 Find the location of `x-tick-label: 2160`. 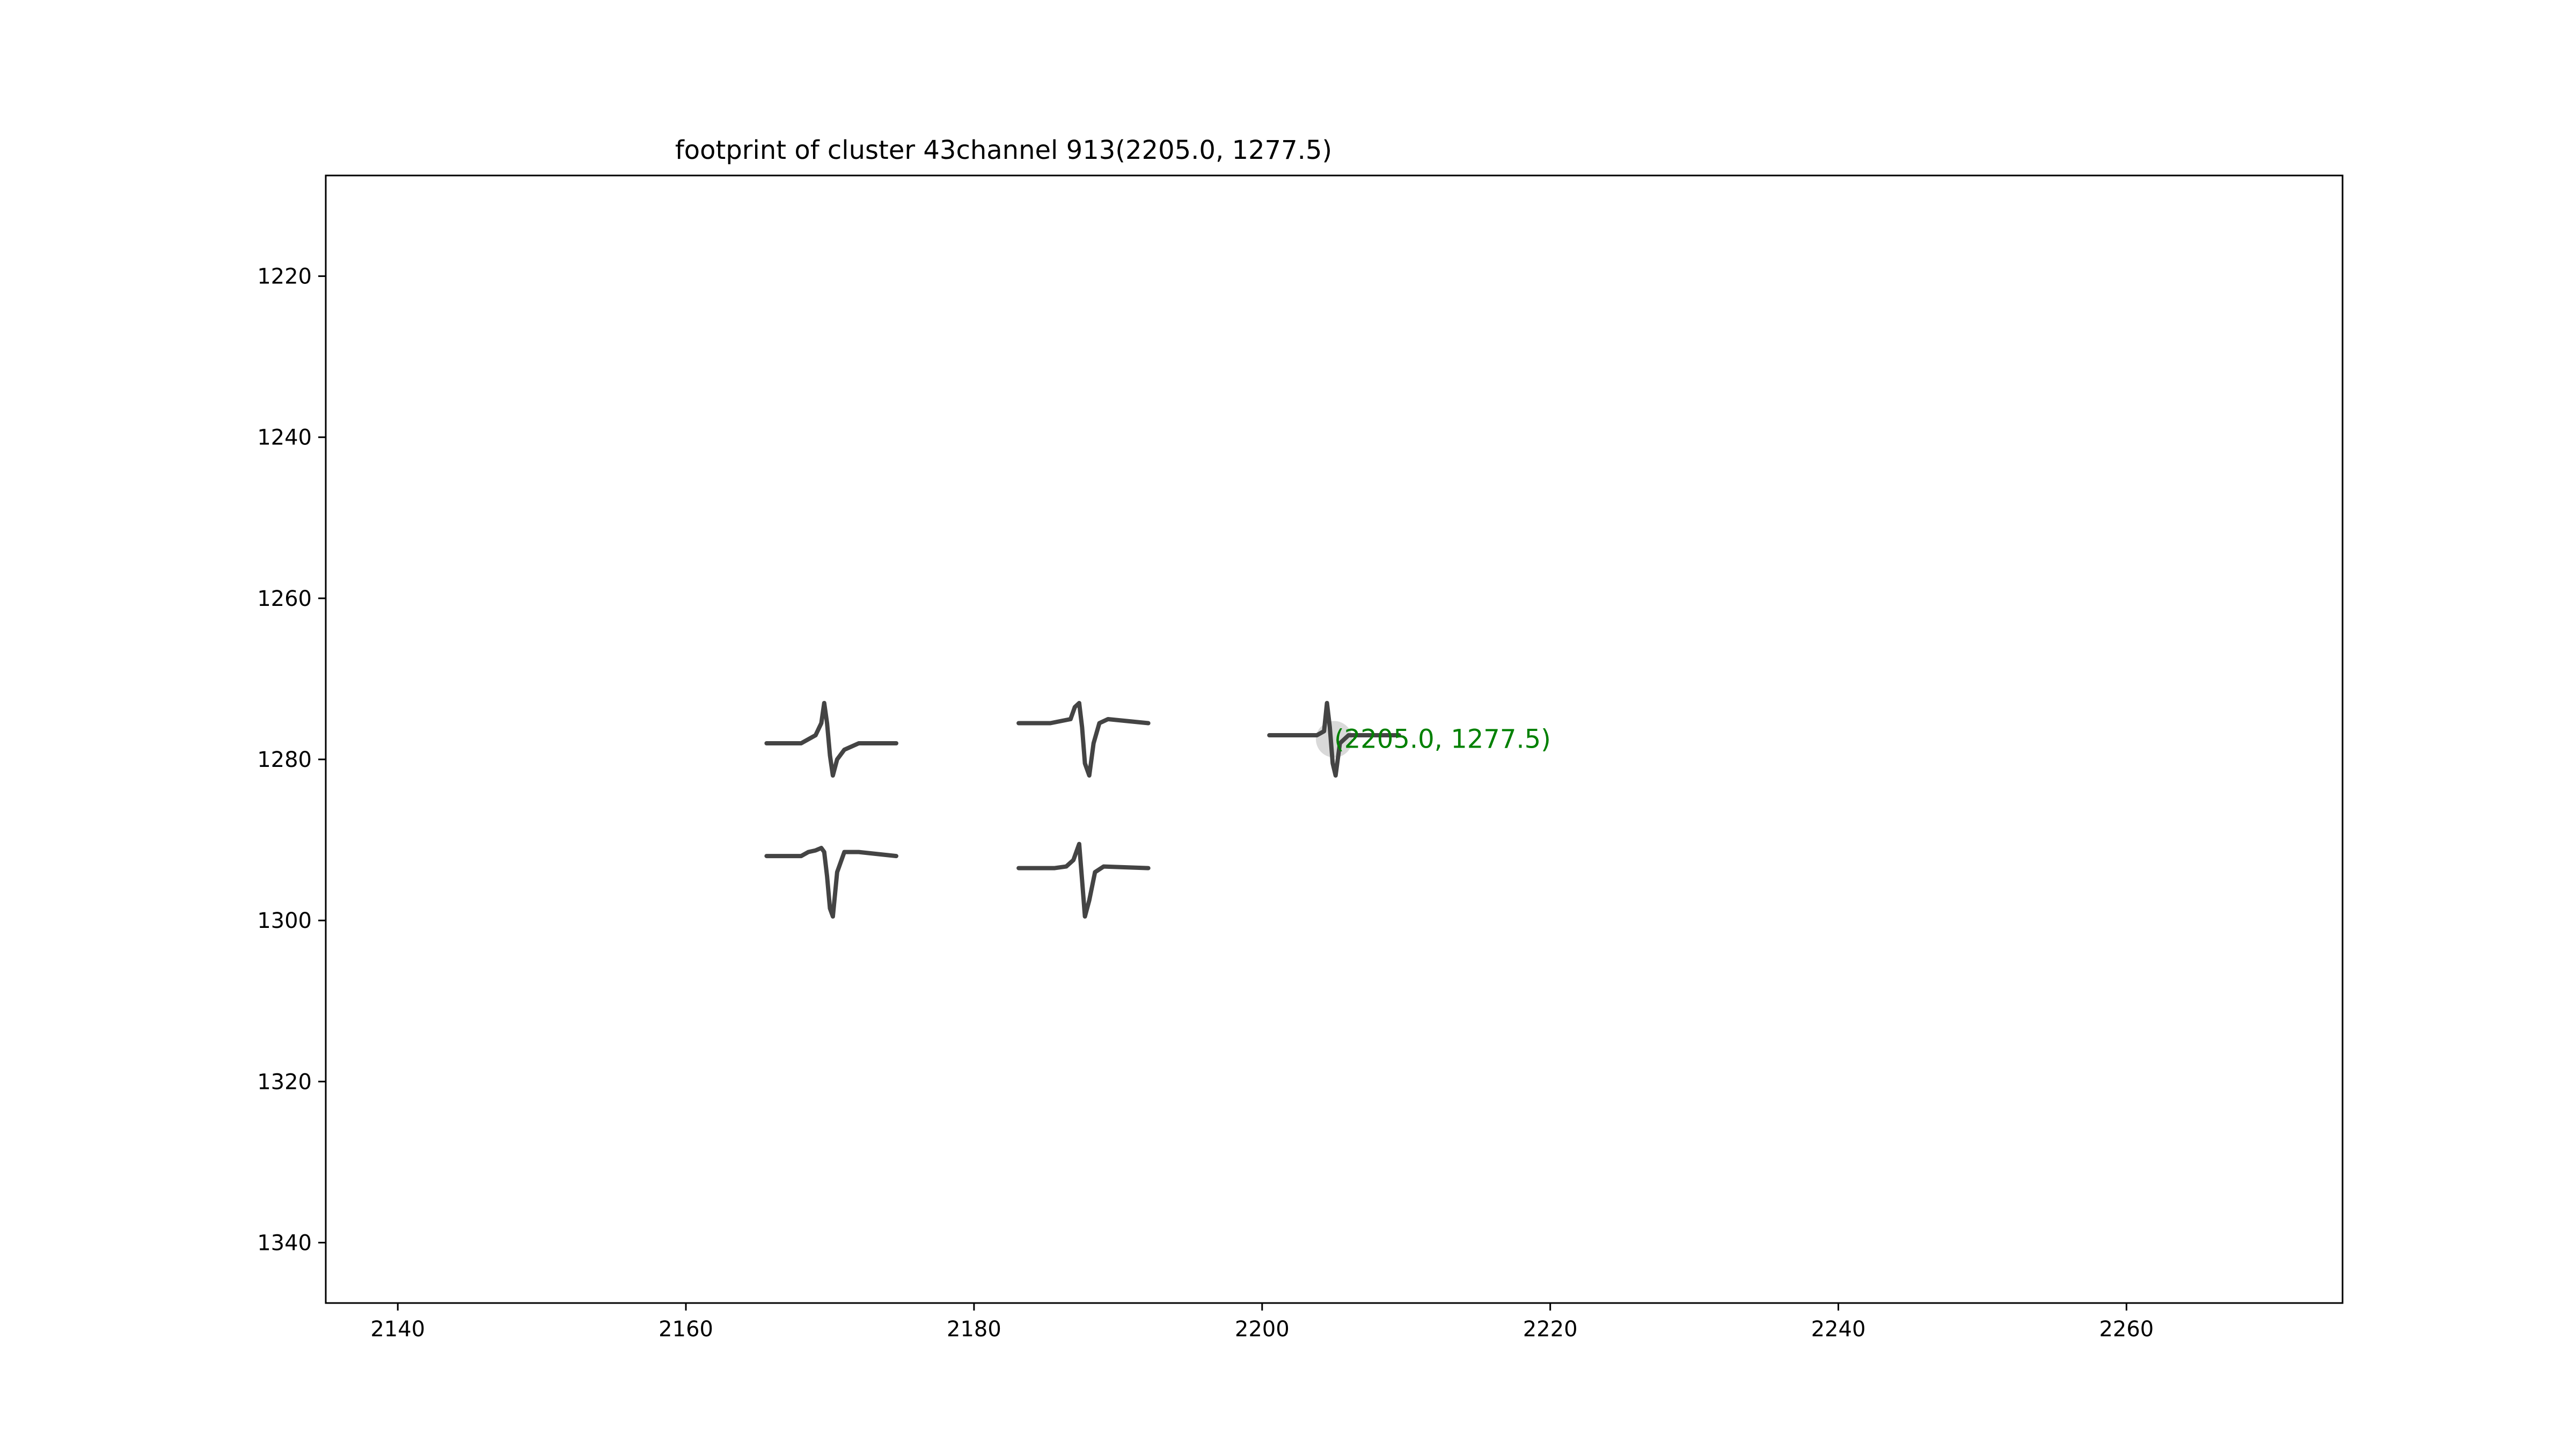

x-tick-label: 2160 is located at coordinates (685, 1329).